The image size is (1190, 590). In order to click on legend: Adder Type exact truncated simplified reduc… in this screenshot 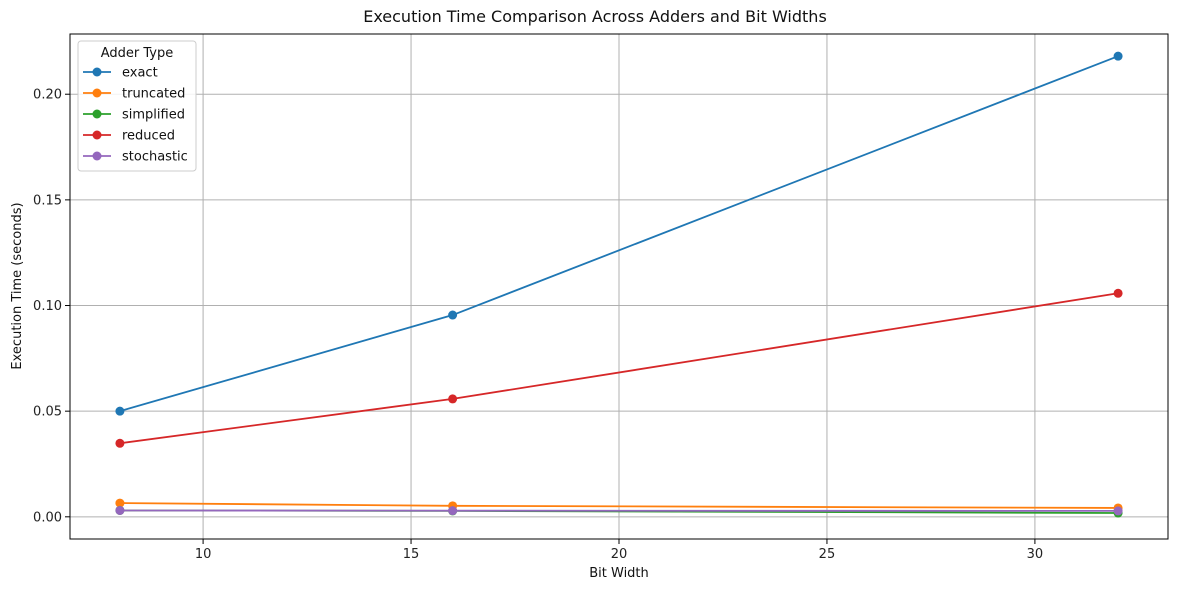, I will do `click(137, 106)`.